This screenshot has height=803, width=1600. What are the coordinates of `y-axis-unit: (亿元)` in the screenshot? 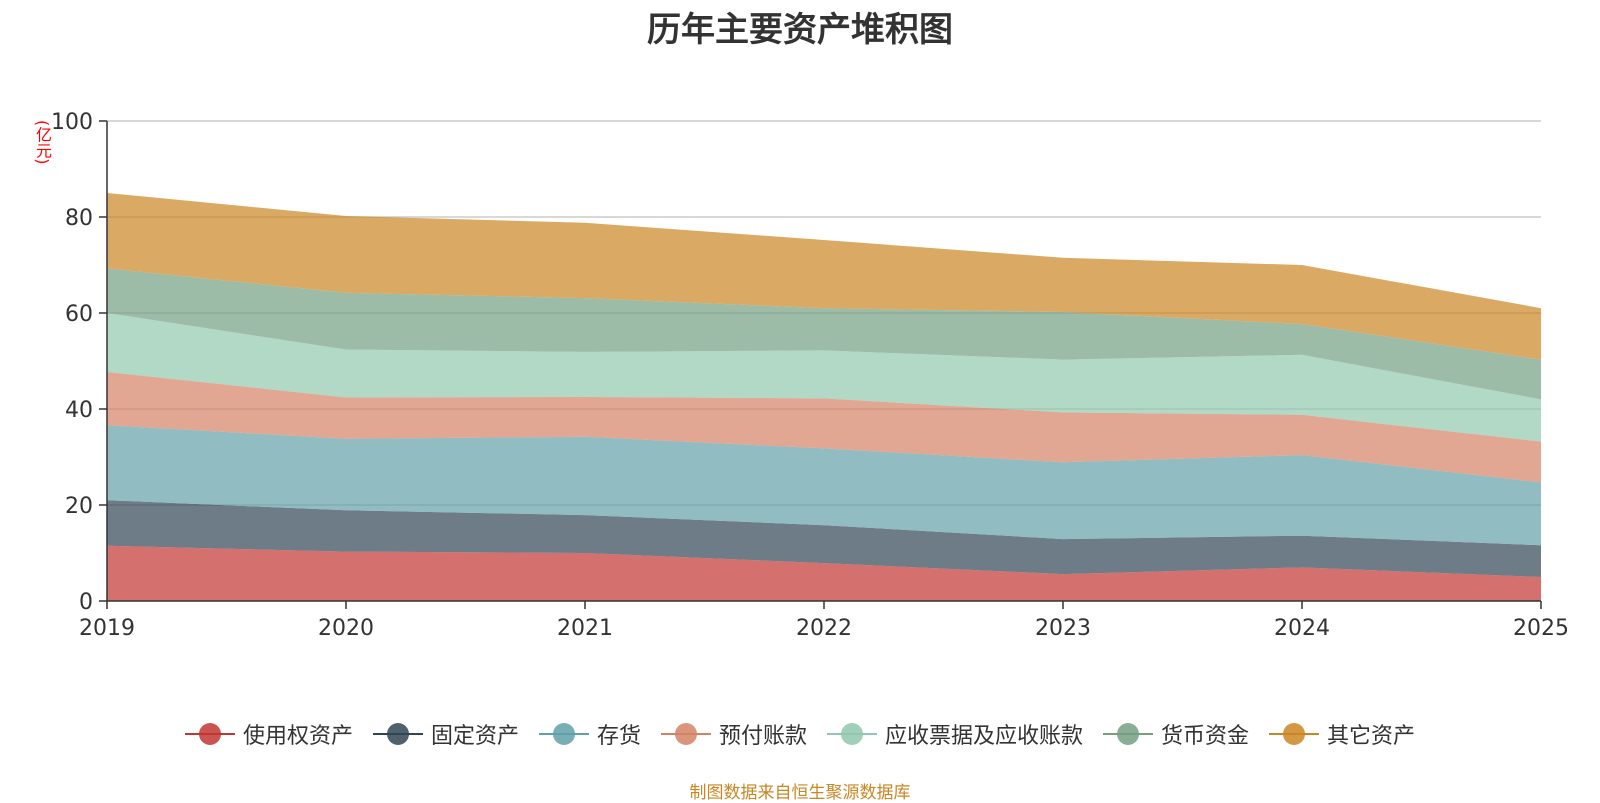 It's located at (42, 142).